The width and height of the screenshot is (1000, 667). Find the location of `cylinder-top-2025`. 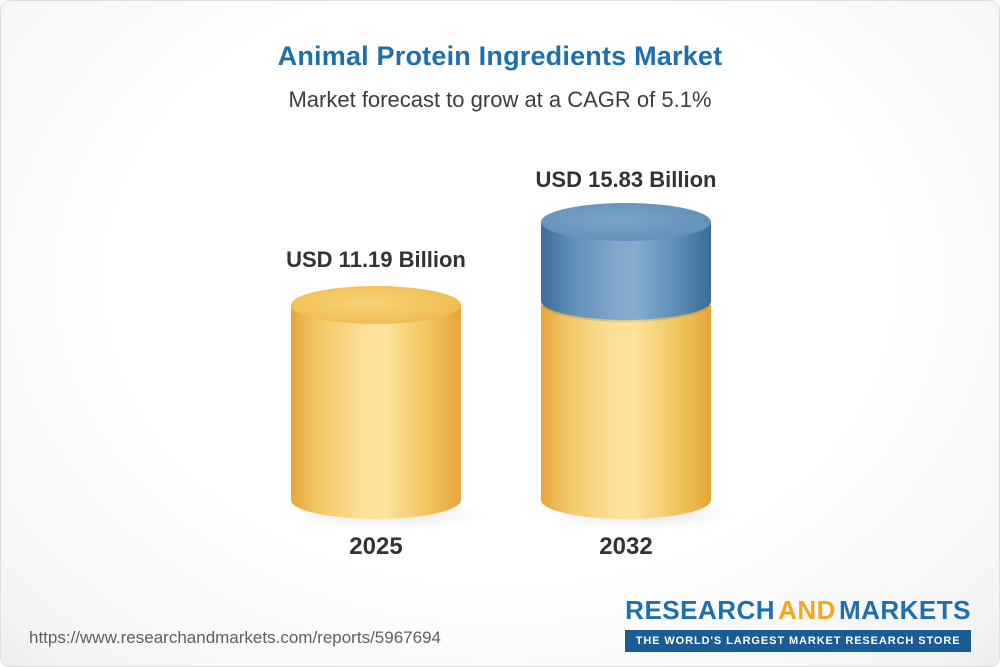

cylinder-top-2025 is located at coordinates (376, 304).